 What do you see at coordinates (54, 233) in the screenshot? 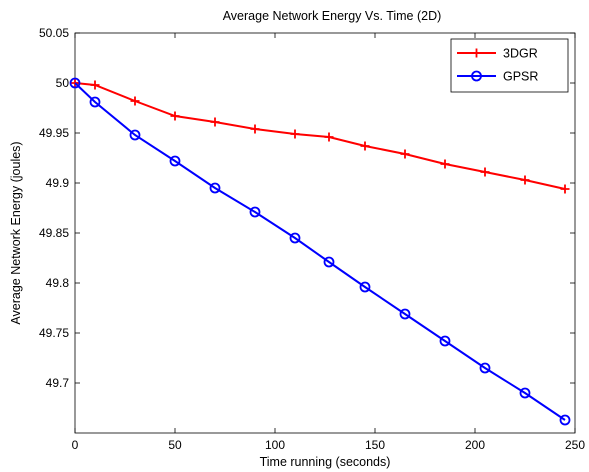
I see `y-tick-label: 49.85` at bounding box center [54, 233].